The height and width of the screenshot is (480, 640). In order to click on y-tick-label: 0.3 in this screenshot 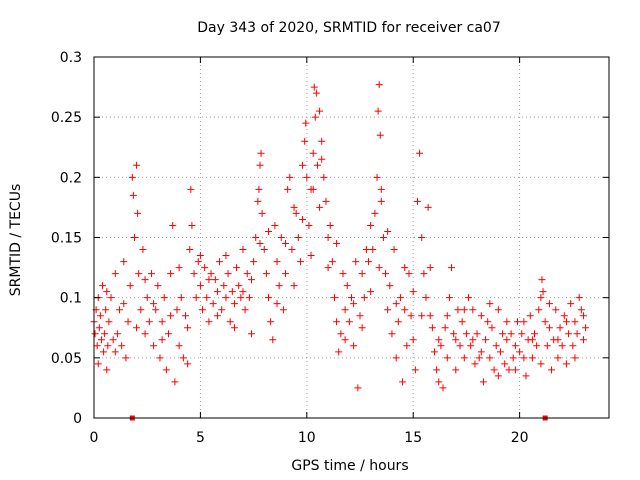, I will do `click(71, 58)`.